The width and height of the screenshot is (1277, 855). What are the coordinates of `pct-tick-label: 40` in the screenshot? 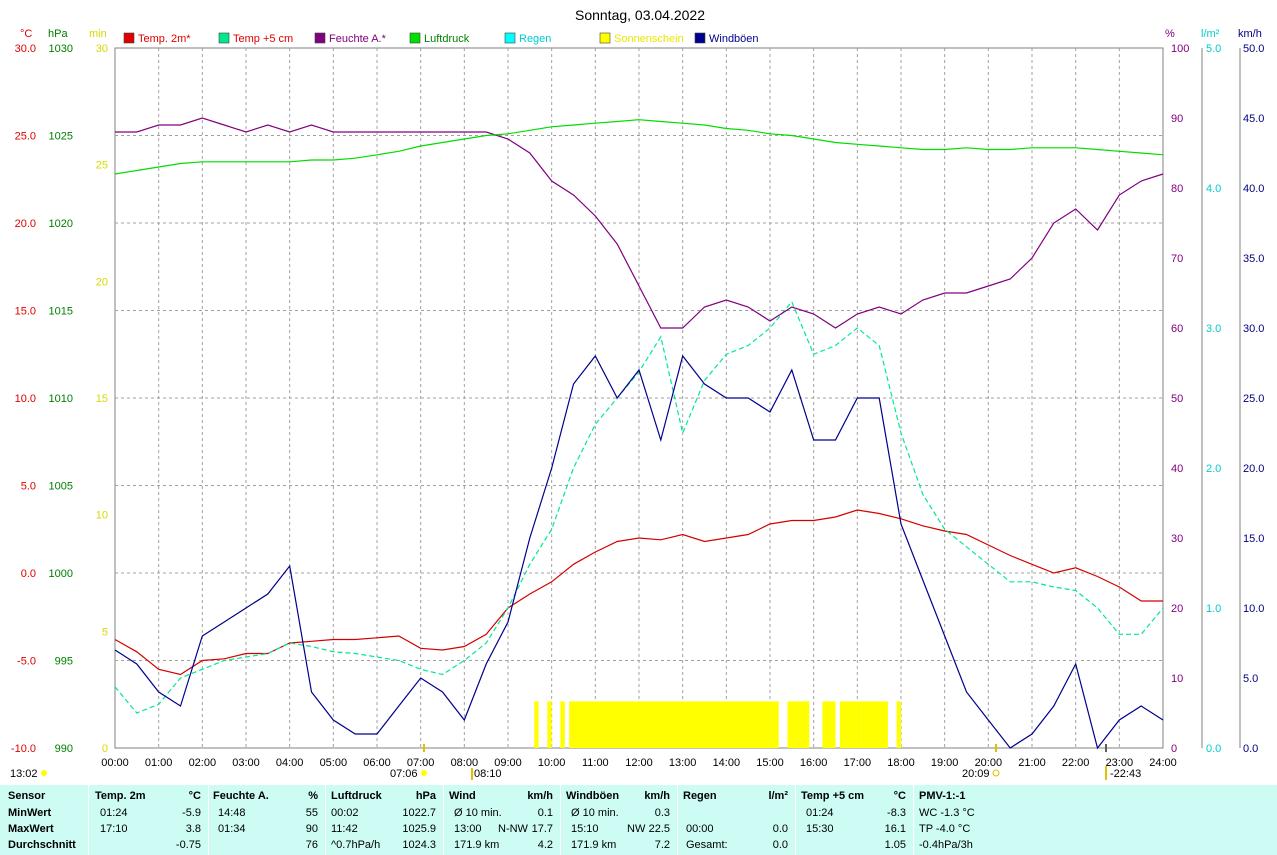 It's located at (1177, 469).